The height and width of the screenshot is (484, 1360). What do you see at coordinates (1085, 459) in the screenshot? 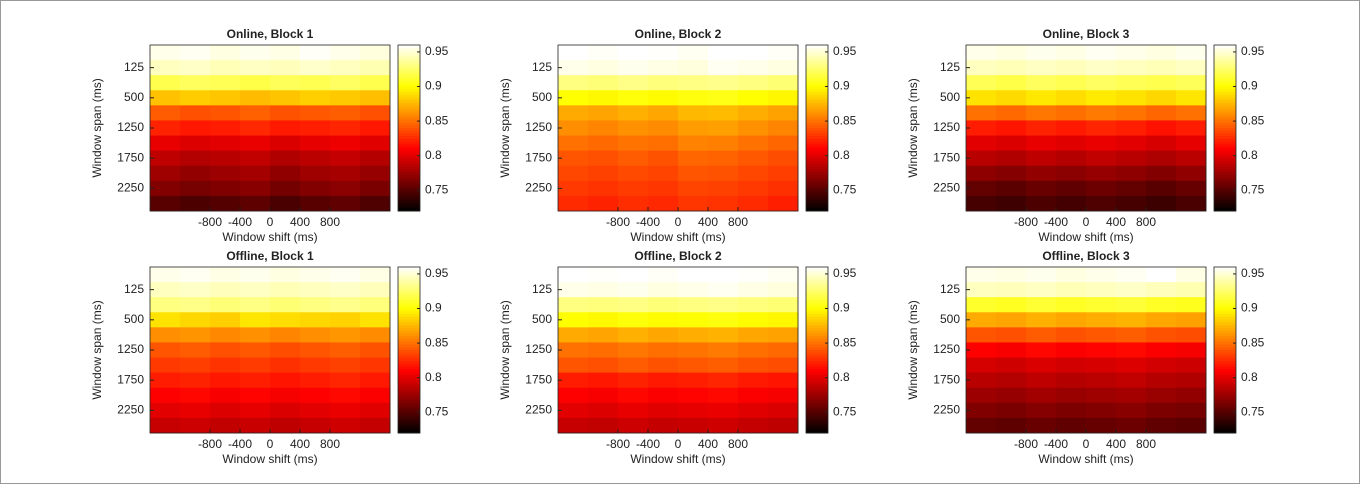
I see `x-axis-label: Window shift (ms)` at bounding box center [1085, 459].